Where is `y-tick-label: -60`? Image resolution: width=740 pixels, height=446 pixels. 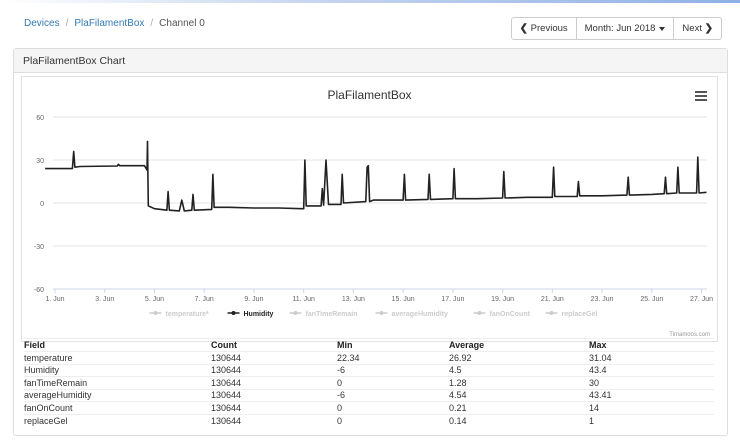
y-tick-label: -60 is located at coordinates (39, 290).